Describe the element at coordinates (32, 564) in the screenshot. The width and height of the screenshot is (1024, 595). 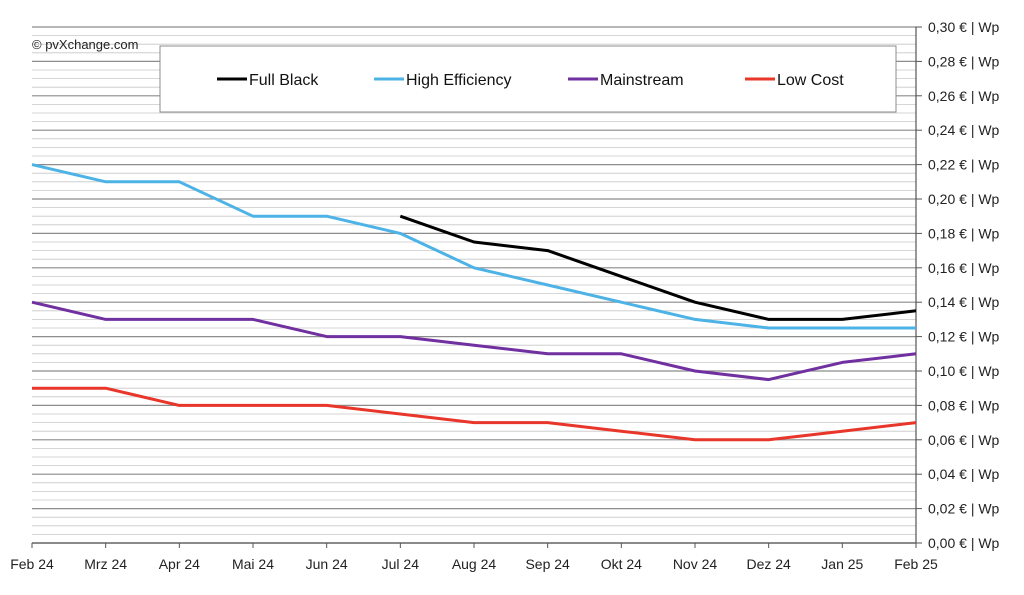
I see `x-tick-label: Feb 24` at that location.